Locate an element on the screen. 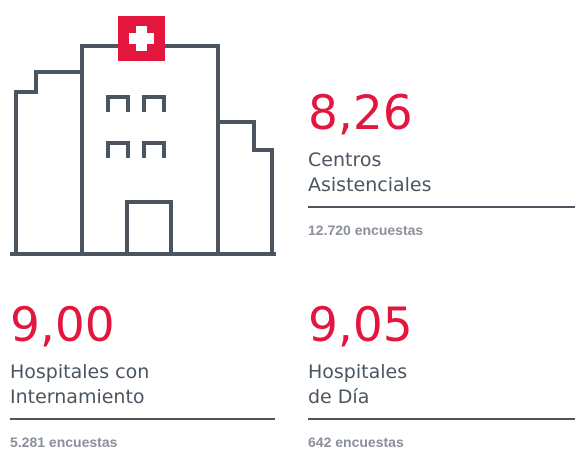 The image size is (575, 475). label-line: Asistenciales is located at coordinates (370, 185).